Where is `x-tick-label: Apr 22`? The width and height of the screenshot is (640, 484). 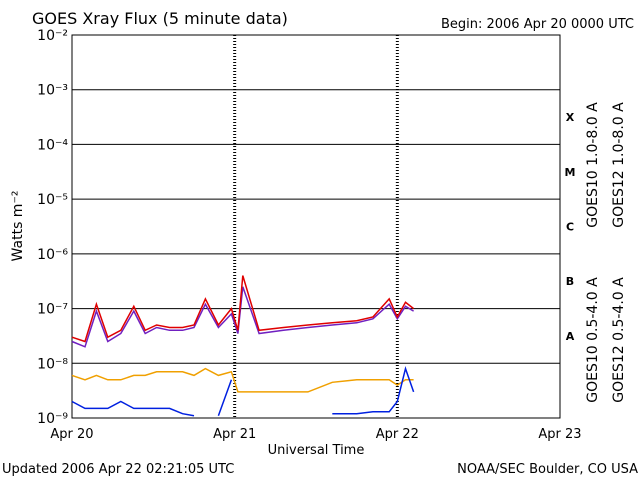 x-tick-label: Apr 22 is located at coordinates (397, 434).